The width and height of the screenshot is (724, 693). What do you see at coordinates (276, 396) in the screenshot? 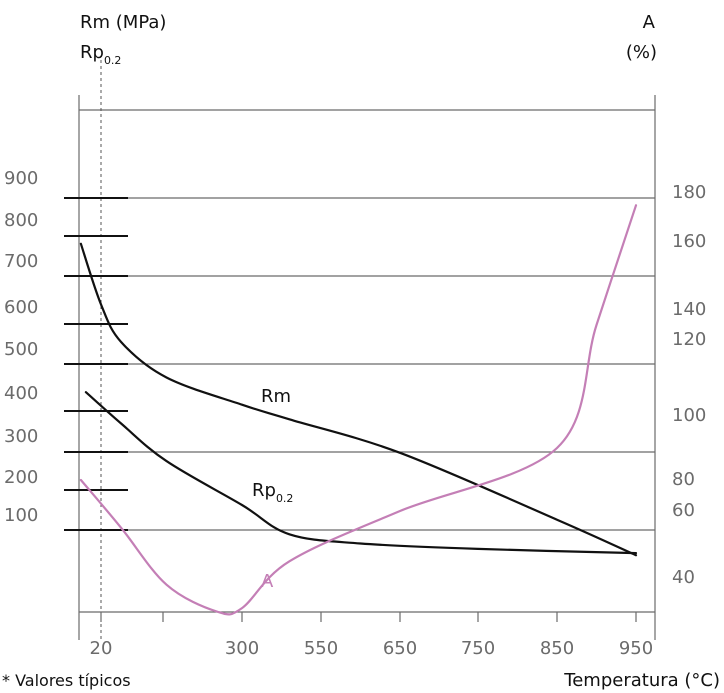
I see `series-label-rm: Rm` at bounding box center [276, 396].